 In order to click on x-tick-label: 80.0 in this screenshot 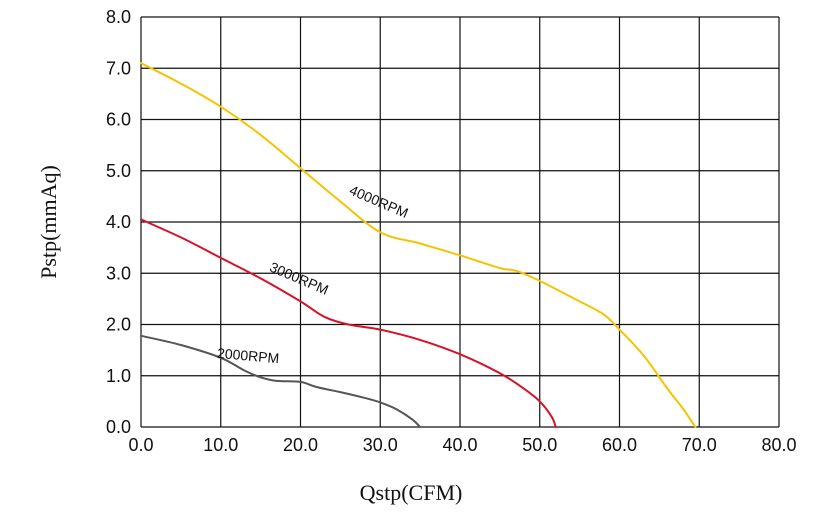, I will do `click(778, 445)`.